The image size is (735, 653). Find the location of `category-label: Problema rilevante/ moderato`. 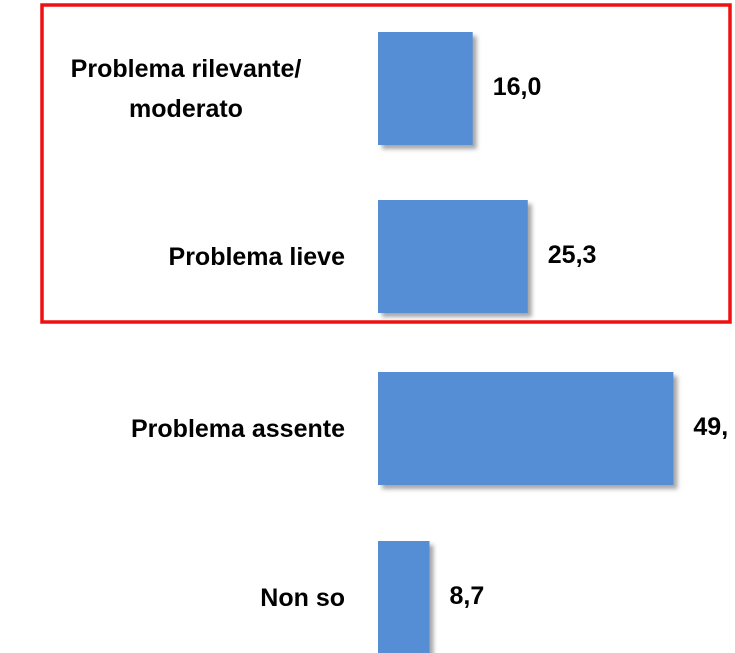

category-label: Problema rilevante/ moderato is located at coordinates (186, 88).